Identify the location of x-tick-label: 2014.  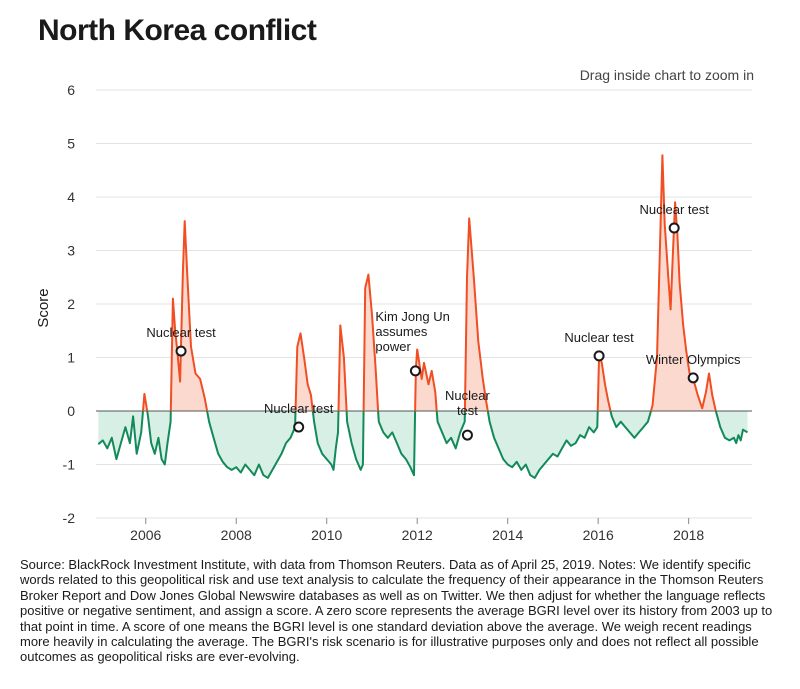
(507, 535).